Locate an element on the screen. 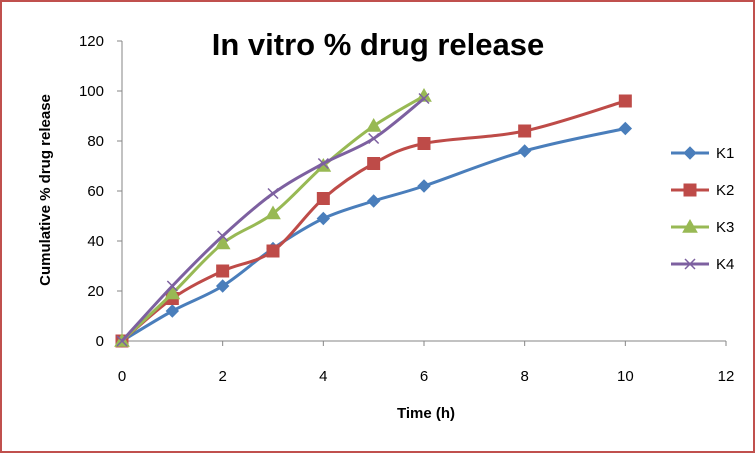 The width and height of the screenshot is (755, 453). x-tick-label: 2 is located at coordinates (222, 376).